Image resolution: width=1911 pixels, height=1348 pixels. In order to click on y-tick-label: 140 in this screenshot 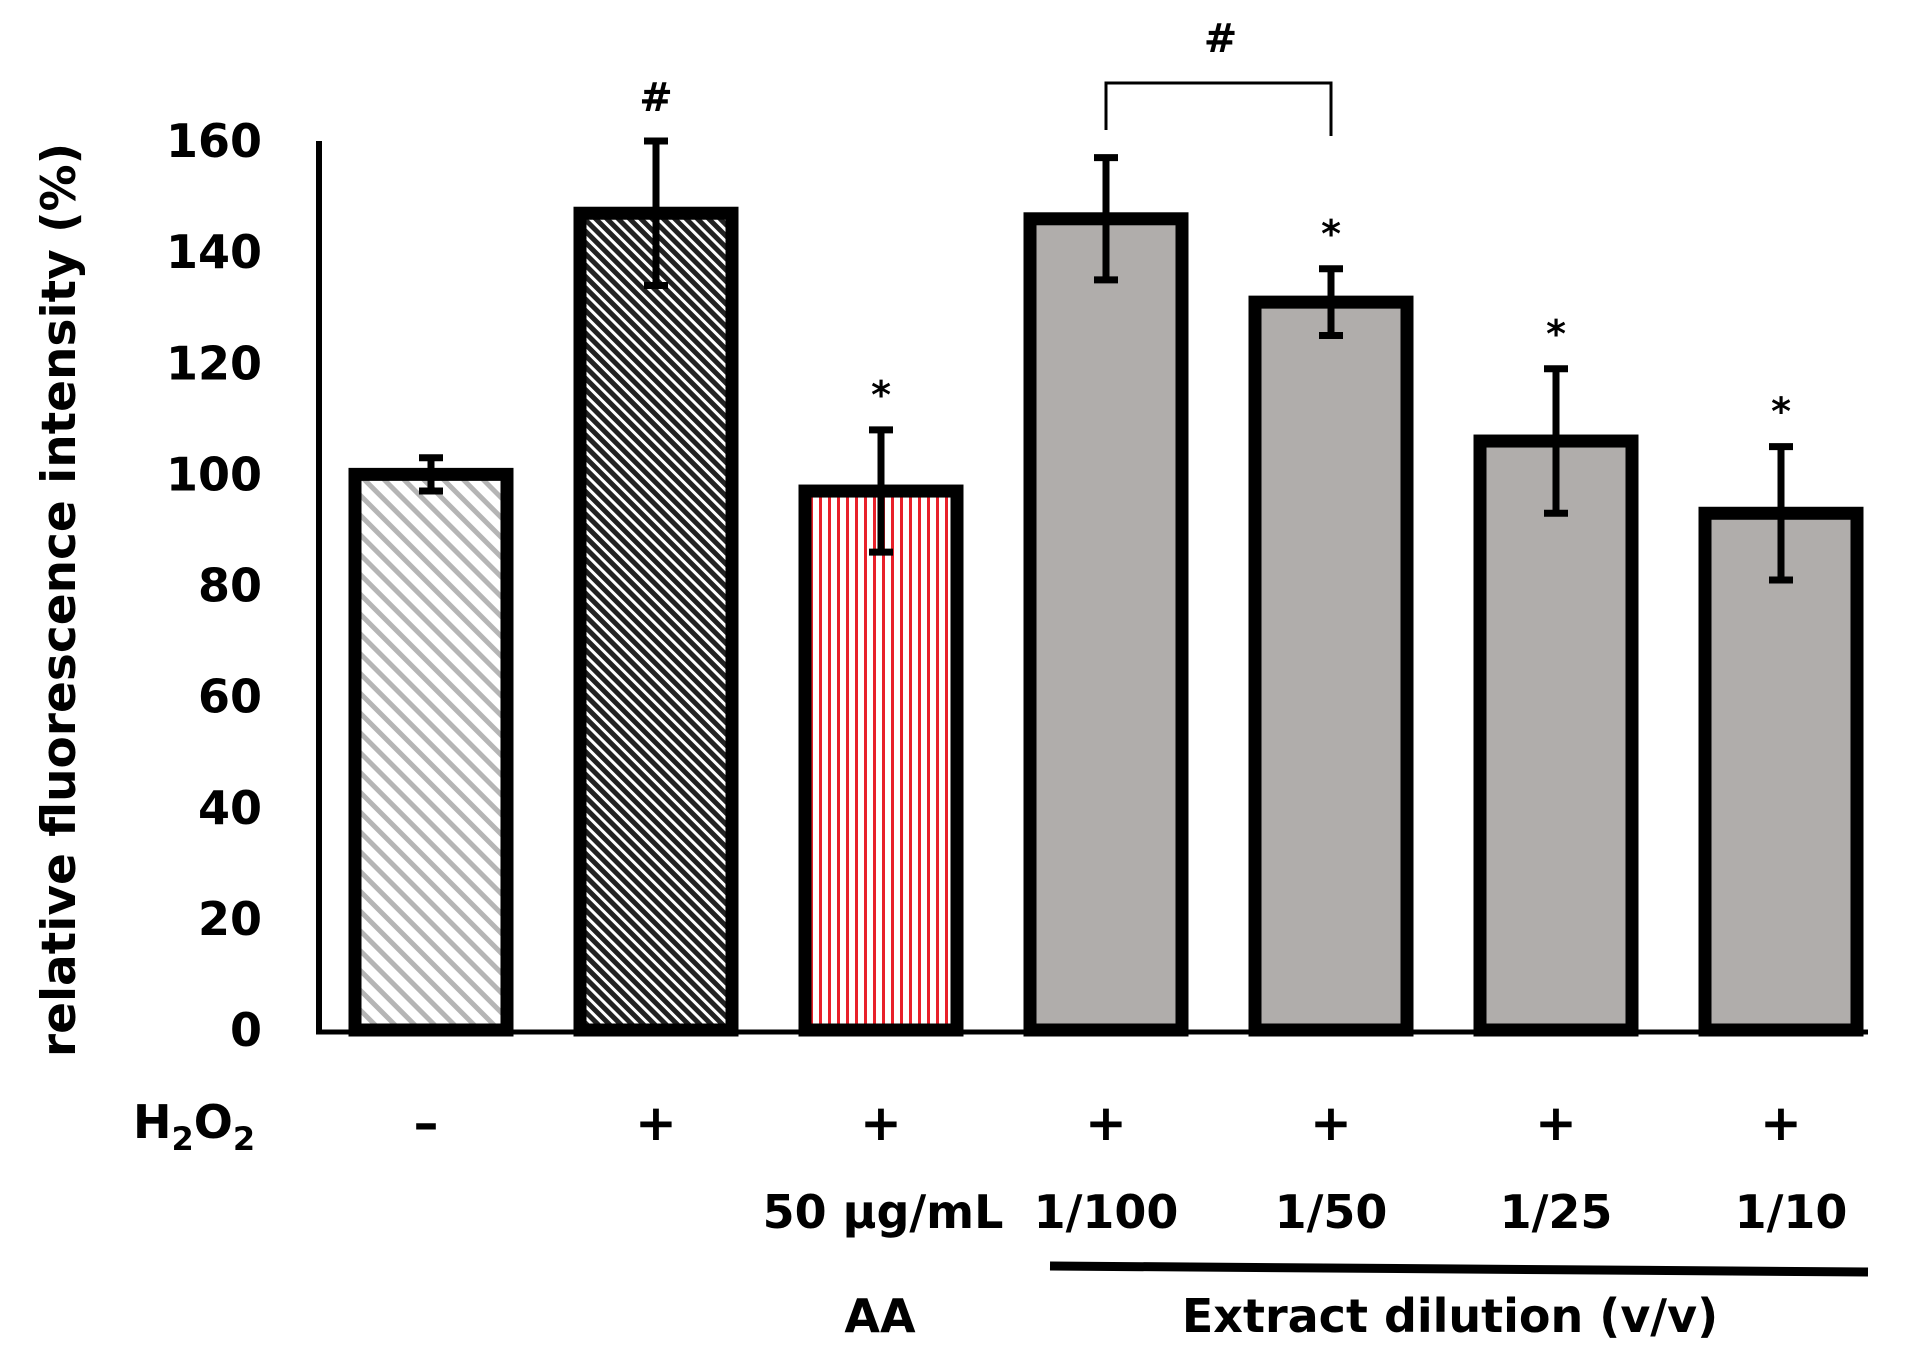, I will do `click(214, 252)`.